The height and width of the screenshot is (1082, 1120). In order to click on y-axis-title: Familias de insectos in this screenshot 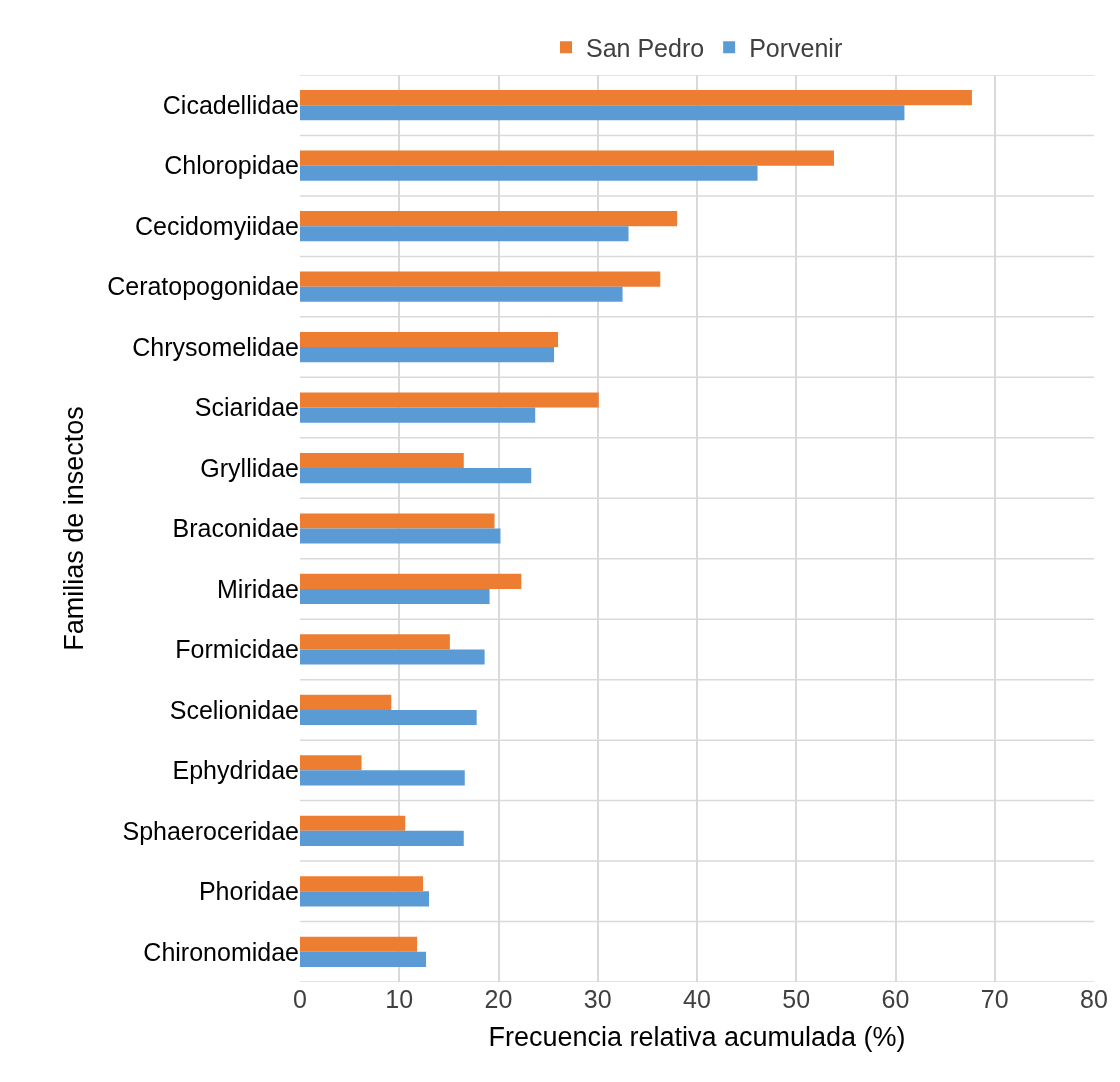, I will do `click(74, 528)`.